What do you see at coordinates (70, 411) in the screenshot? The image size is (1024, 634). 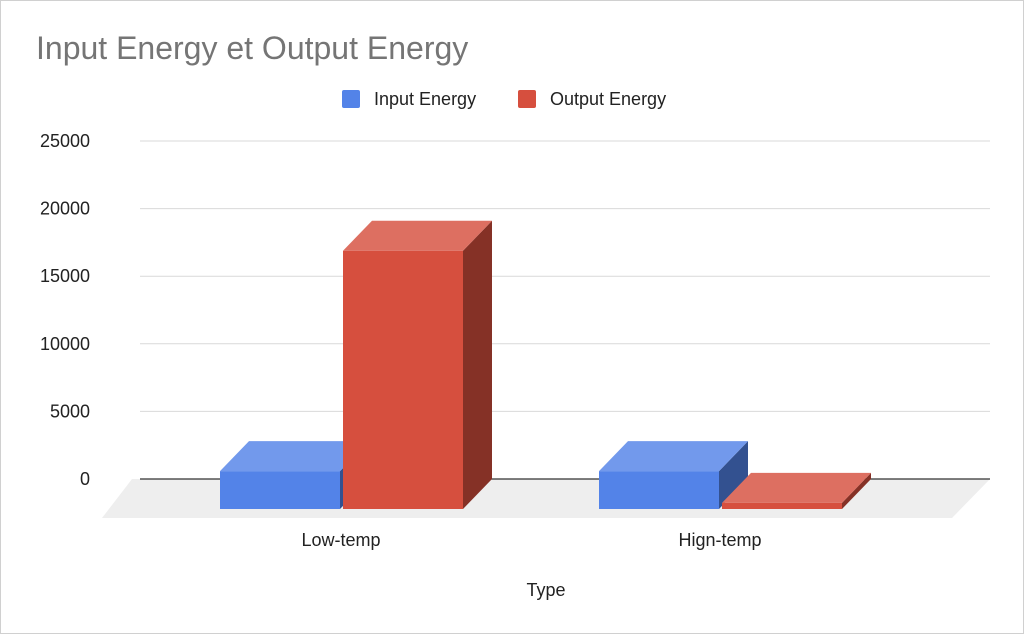 I see `y-tick-label: 5000` at bounding box center [70, 411].